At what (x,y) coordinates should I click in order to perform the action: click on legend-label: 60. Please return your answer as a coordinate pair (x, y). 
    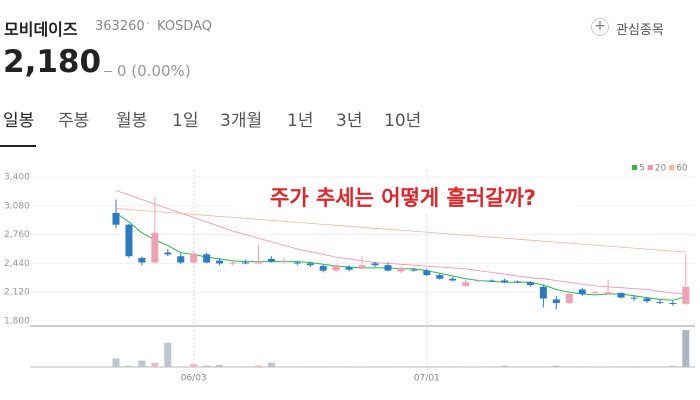
    Looking at the image, I should click on (682, 169).